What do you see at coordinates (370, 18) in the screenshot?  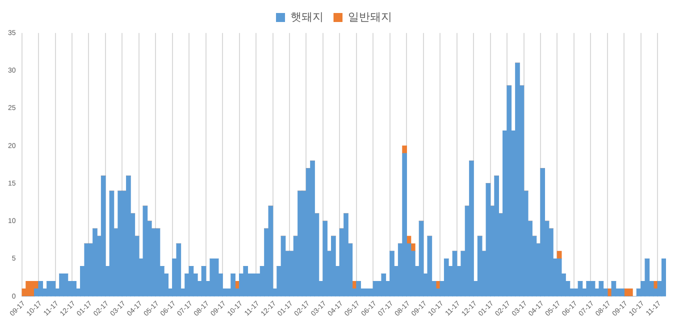 I see `legend-label: 일반돼지` at bounding box center [370, 18].